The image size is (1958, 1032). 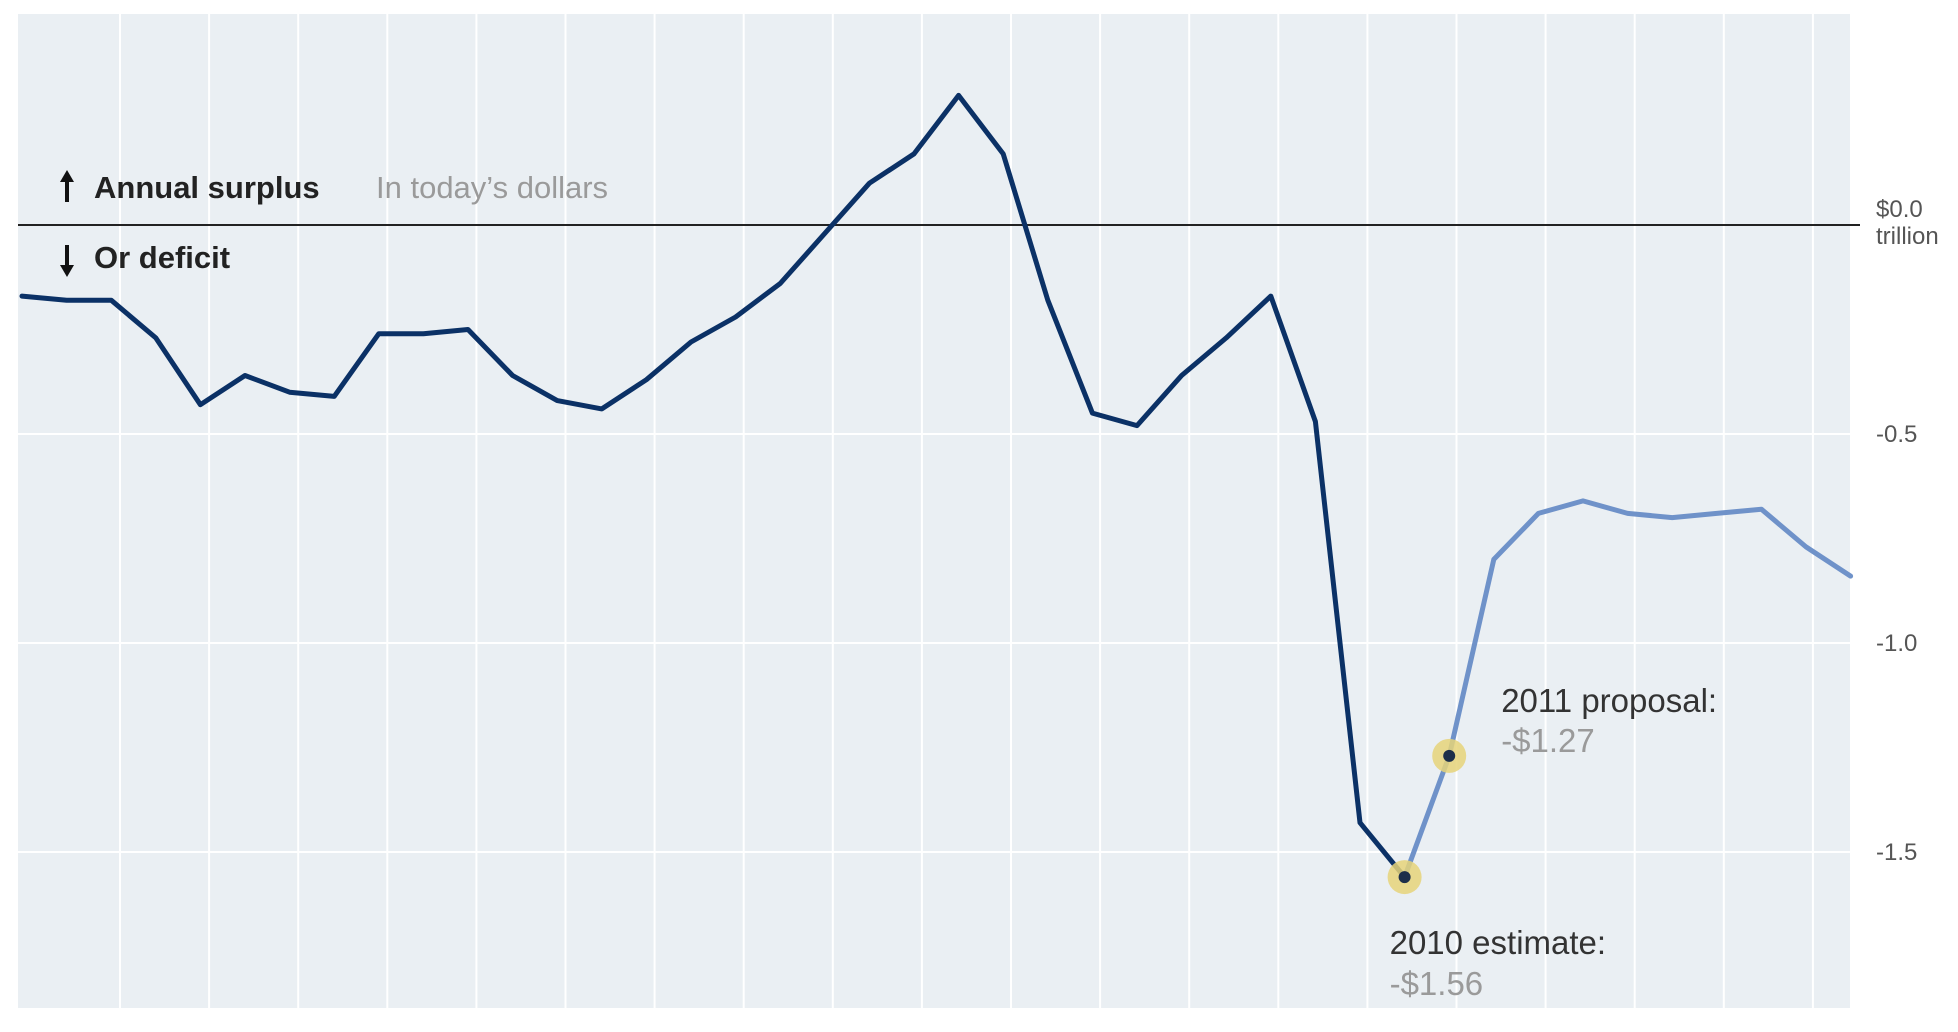 I want to click on y-axis-unit: trillion, so click(x=1907, y=236).